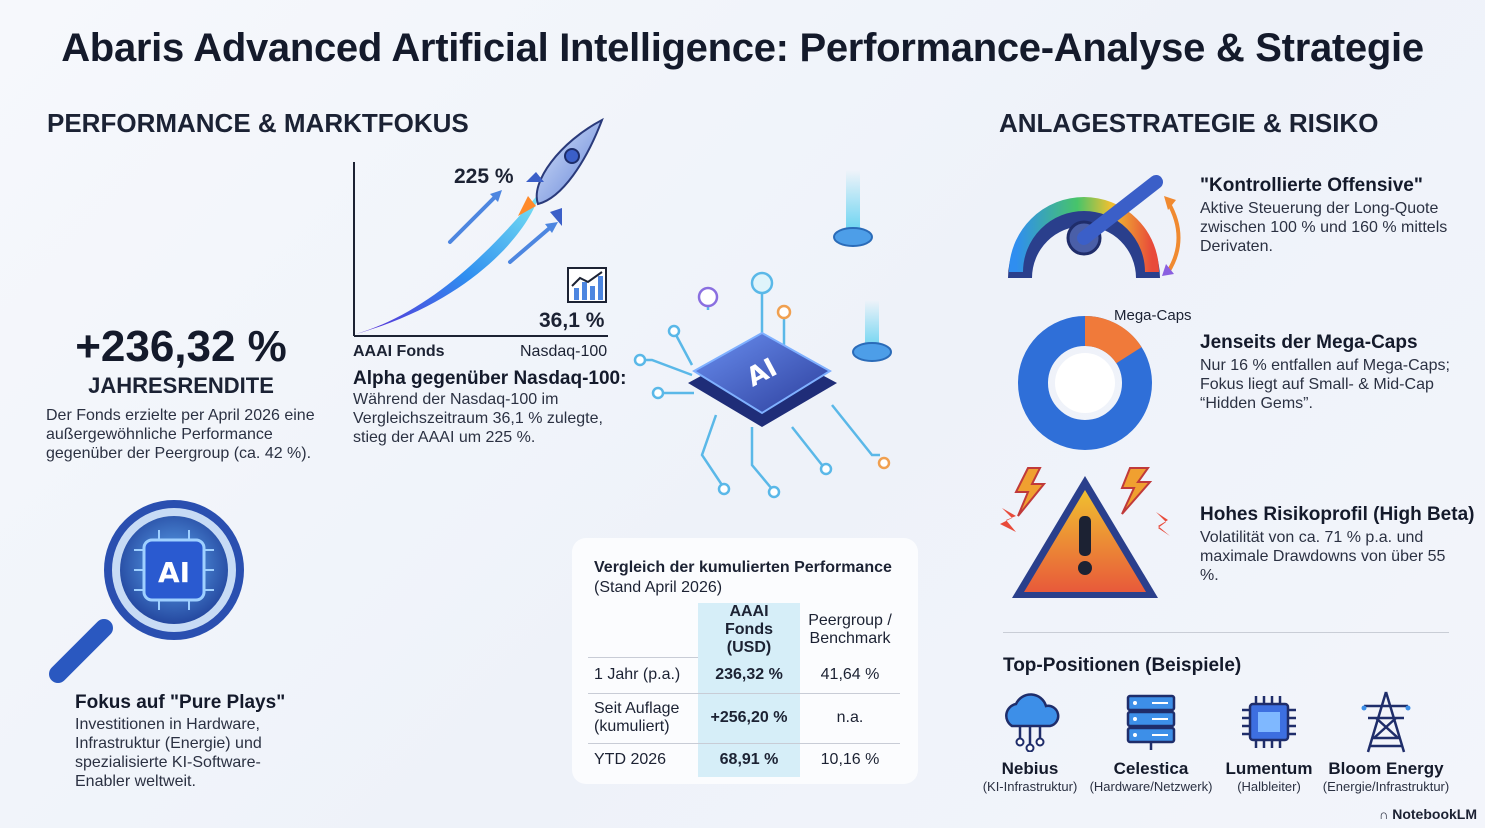  I want to click on annual-return-value: +236,32 %, so click(181, 346).